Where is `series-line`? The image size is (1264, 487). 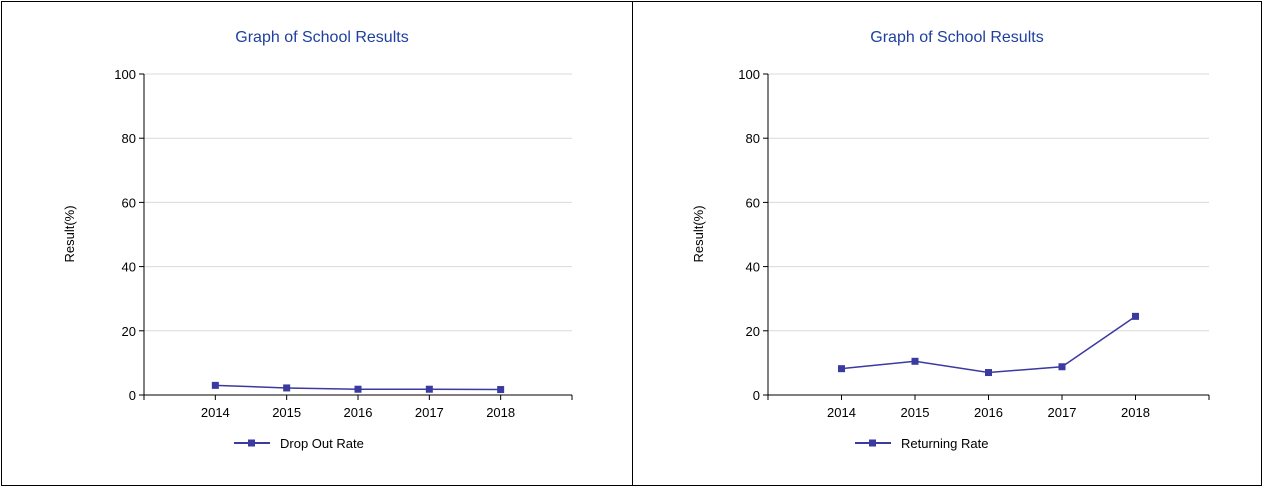
series-line is located at coordinates (988, 344).